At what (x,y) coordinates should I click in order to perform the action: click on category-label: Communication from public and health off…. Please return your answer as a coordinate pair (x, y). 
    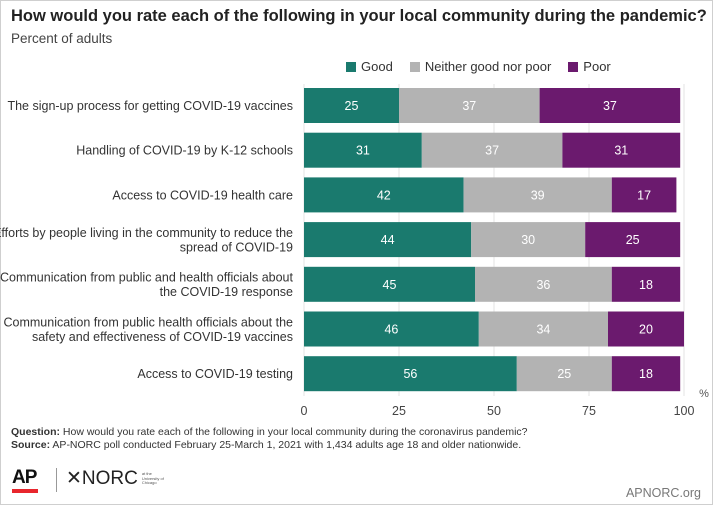
    Looking at the image, I should click on (147, 278).